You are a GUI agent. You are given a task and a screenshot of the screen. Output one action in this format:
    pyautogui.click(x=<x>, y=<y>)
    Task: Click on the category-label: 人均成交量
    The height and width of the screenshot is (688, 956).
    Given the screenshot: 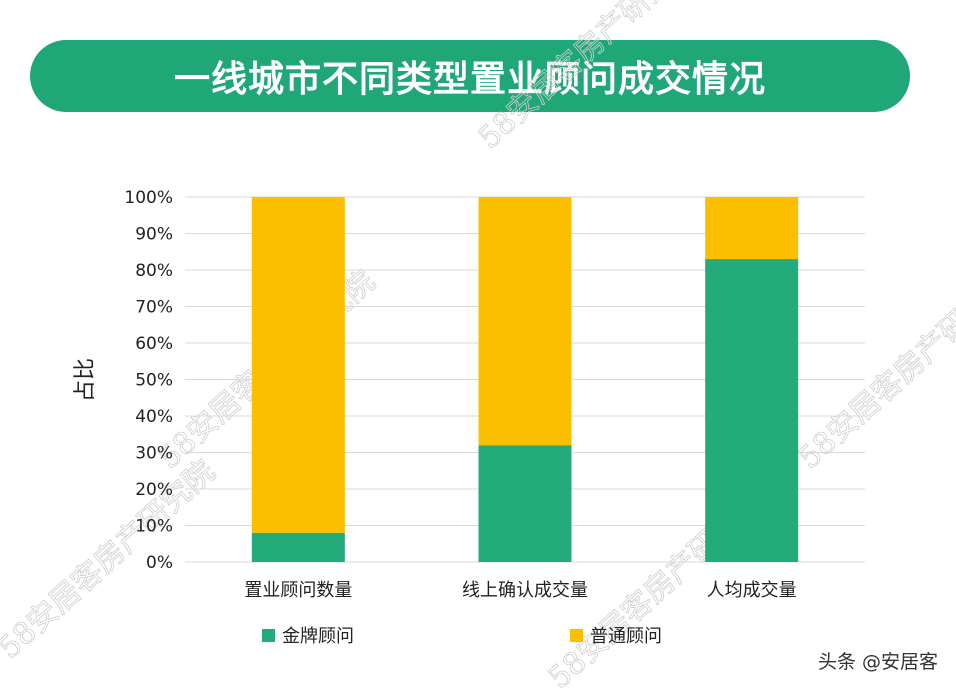 What is the action you would take?
    pyautogui.click(x=752, y=590)
    